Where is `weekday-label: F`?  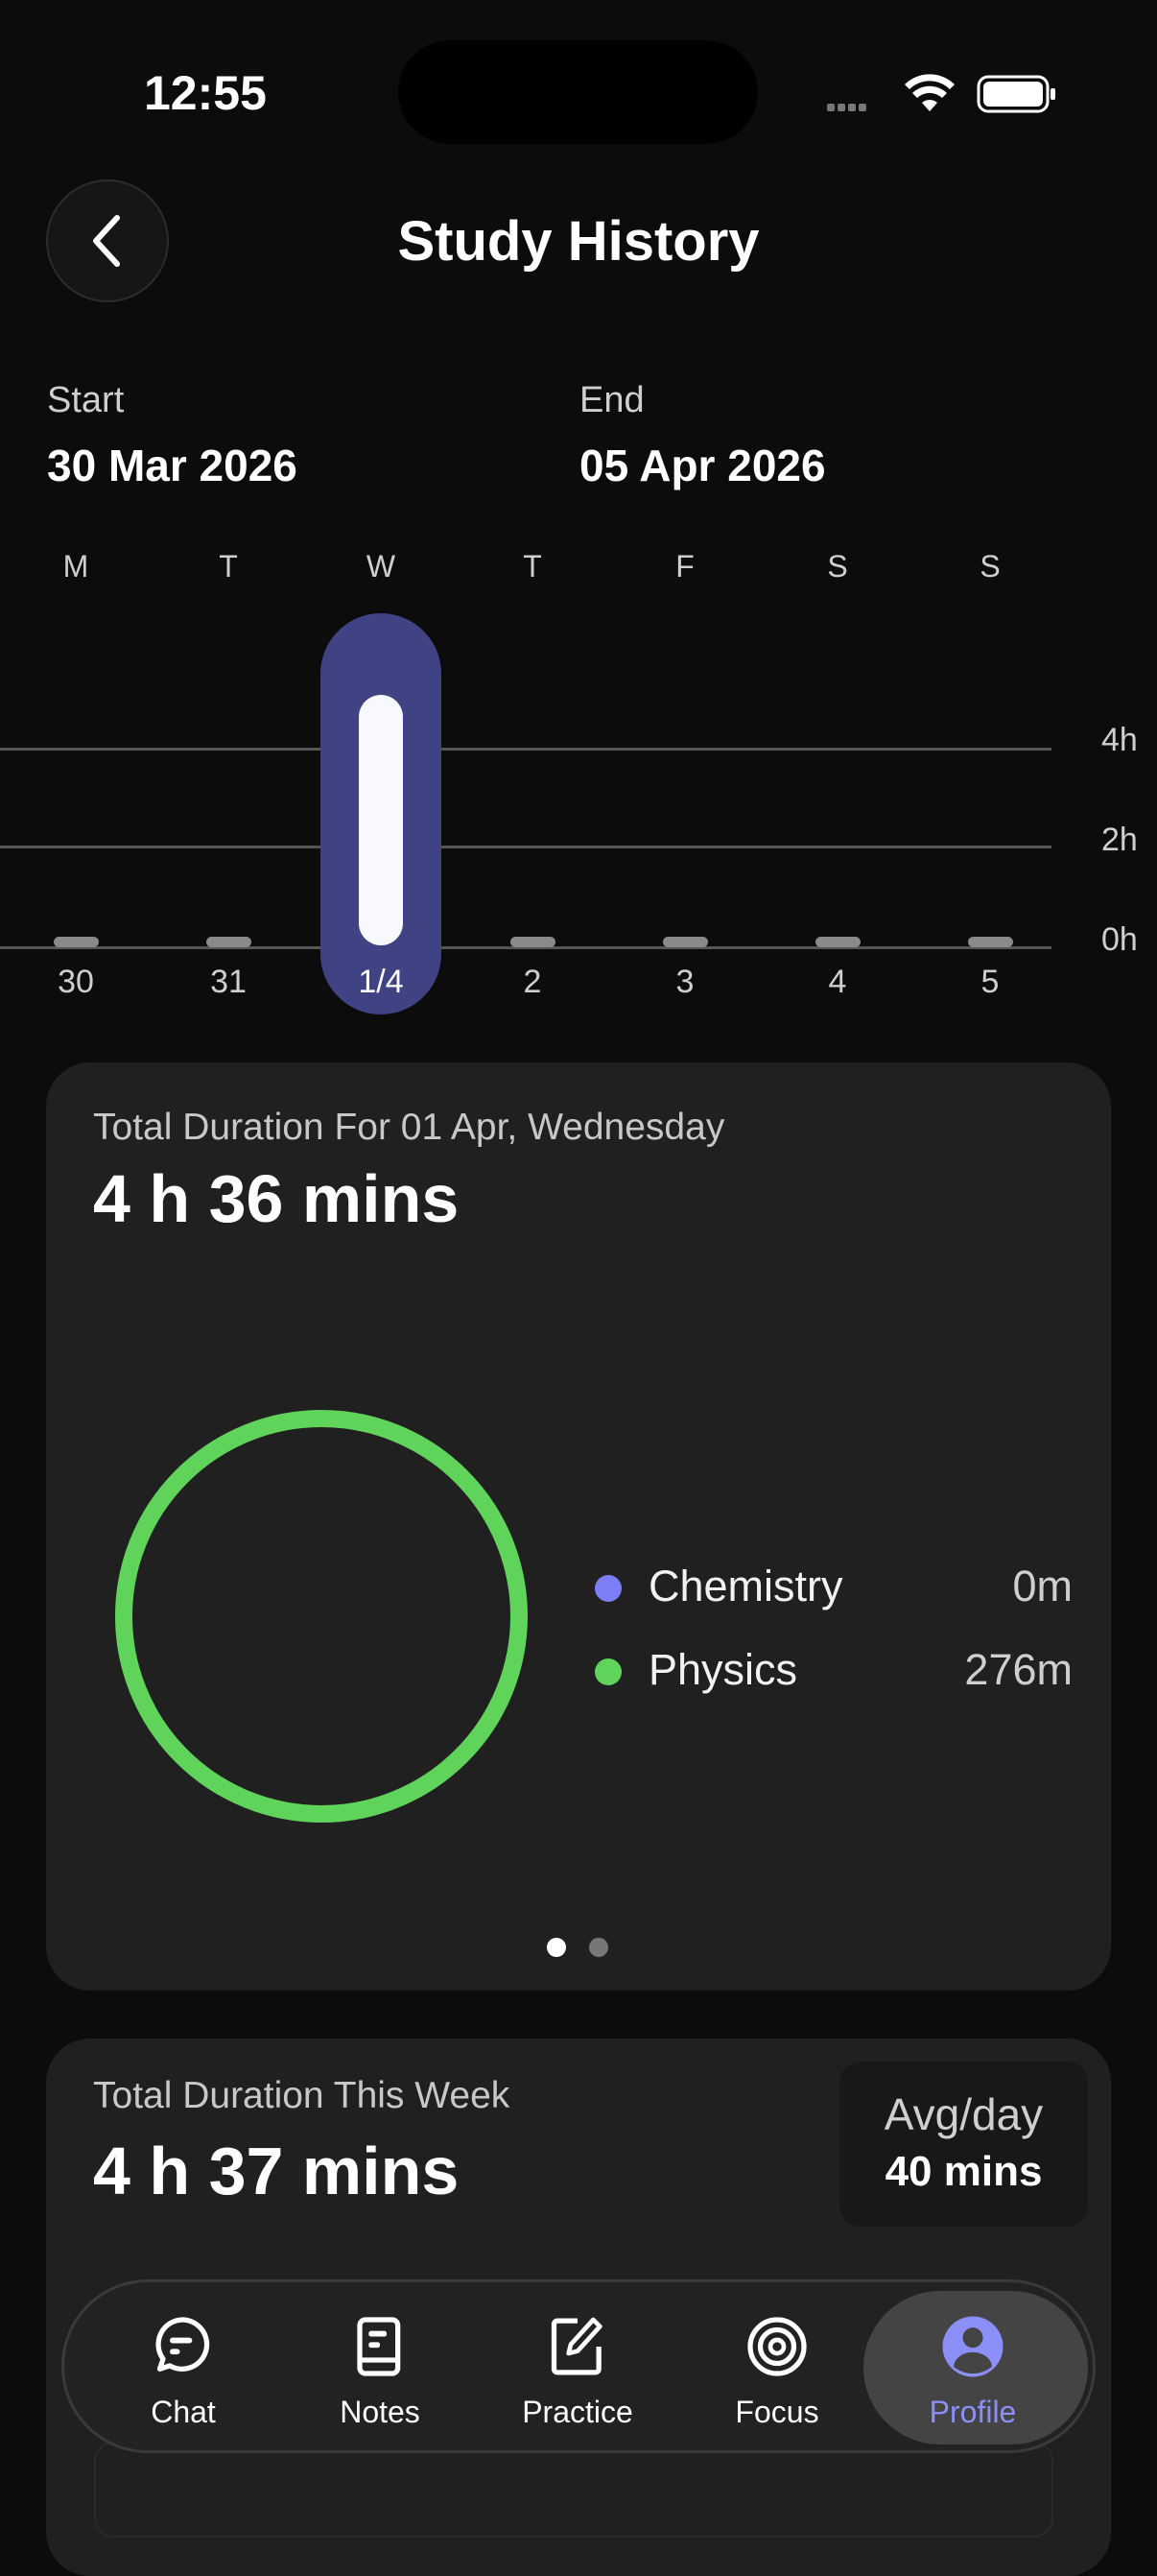 weekday-label: F is located at coordinates (685, 566).